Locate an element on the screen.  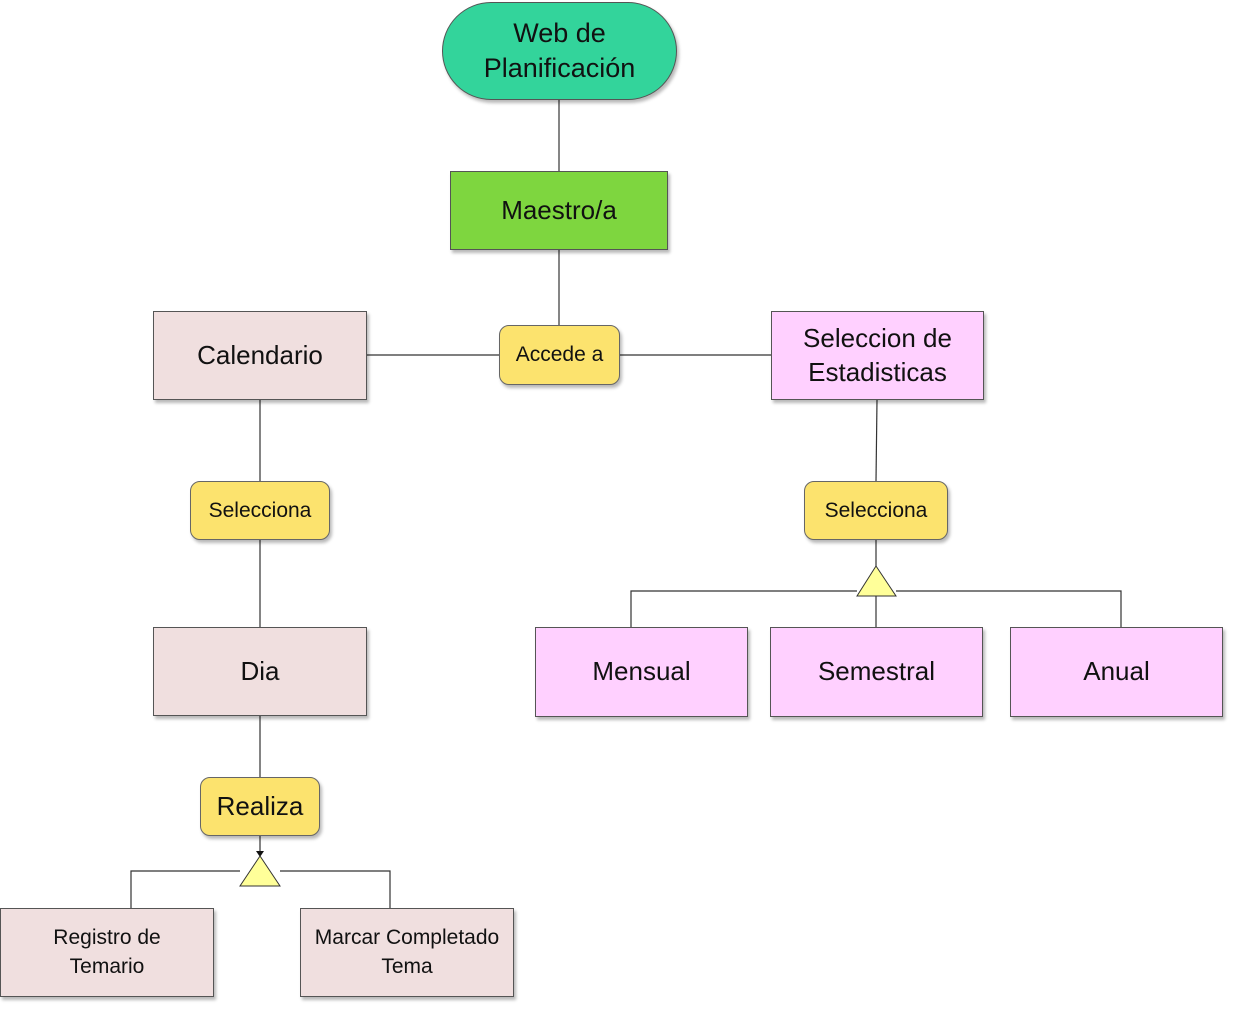
maestro-node: Maestro/a is located at coordinates (559, 210).